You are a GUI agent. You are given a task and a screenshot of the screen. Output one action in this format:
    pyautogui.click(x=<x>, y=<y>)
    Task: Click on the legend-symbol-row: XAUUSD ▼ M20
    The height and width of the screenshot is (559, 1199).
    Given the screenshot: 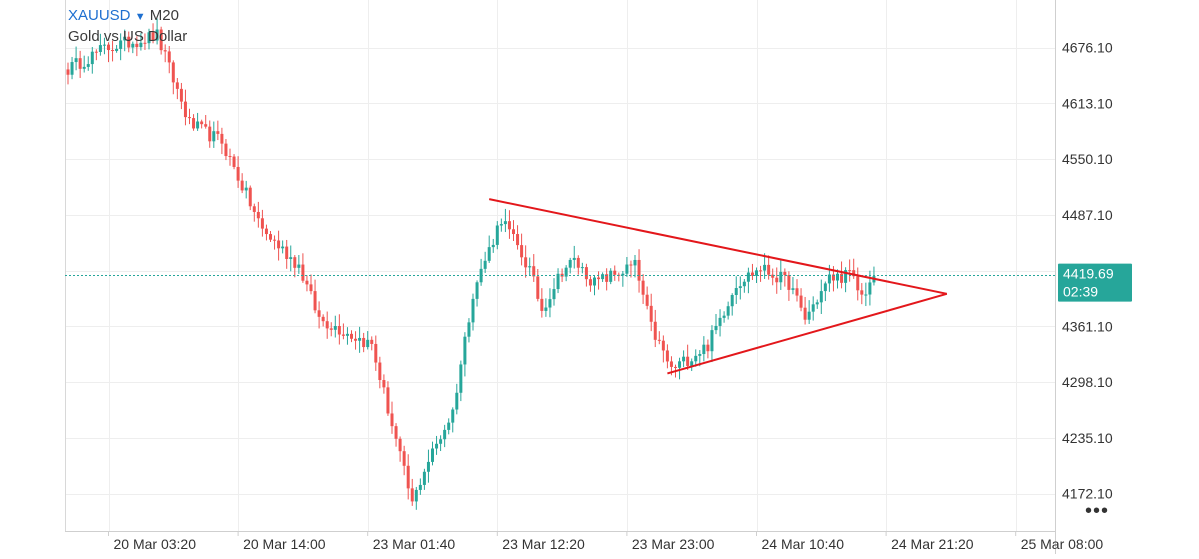 What is the action you would take?
    pyautogui.click(x=127, y=16)
    